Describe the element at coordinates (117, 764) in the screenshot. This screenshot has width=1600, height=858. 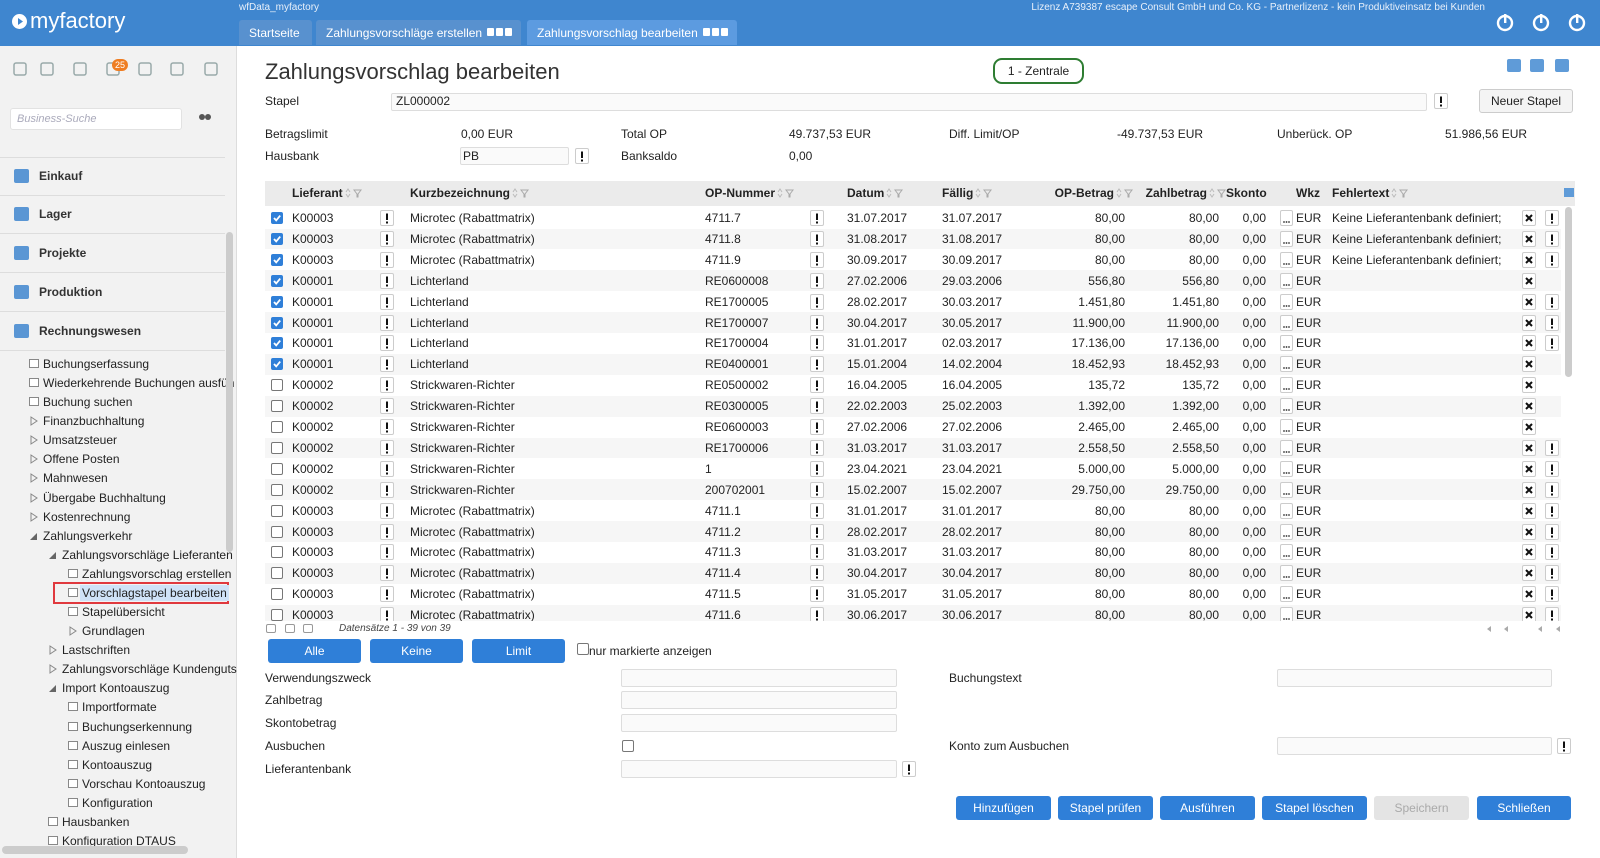
I see `tree-item: Kontoauszug` at that location.